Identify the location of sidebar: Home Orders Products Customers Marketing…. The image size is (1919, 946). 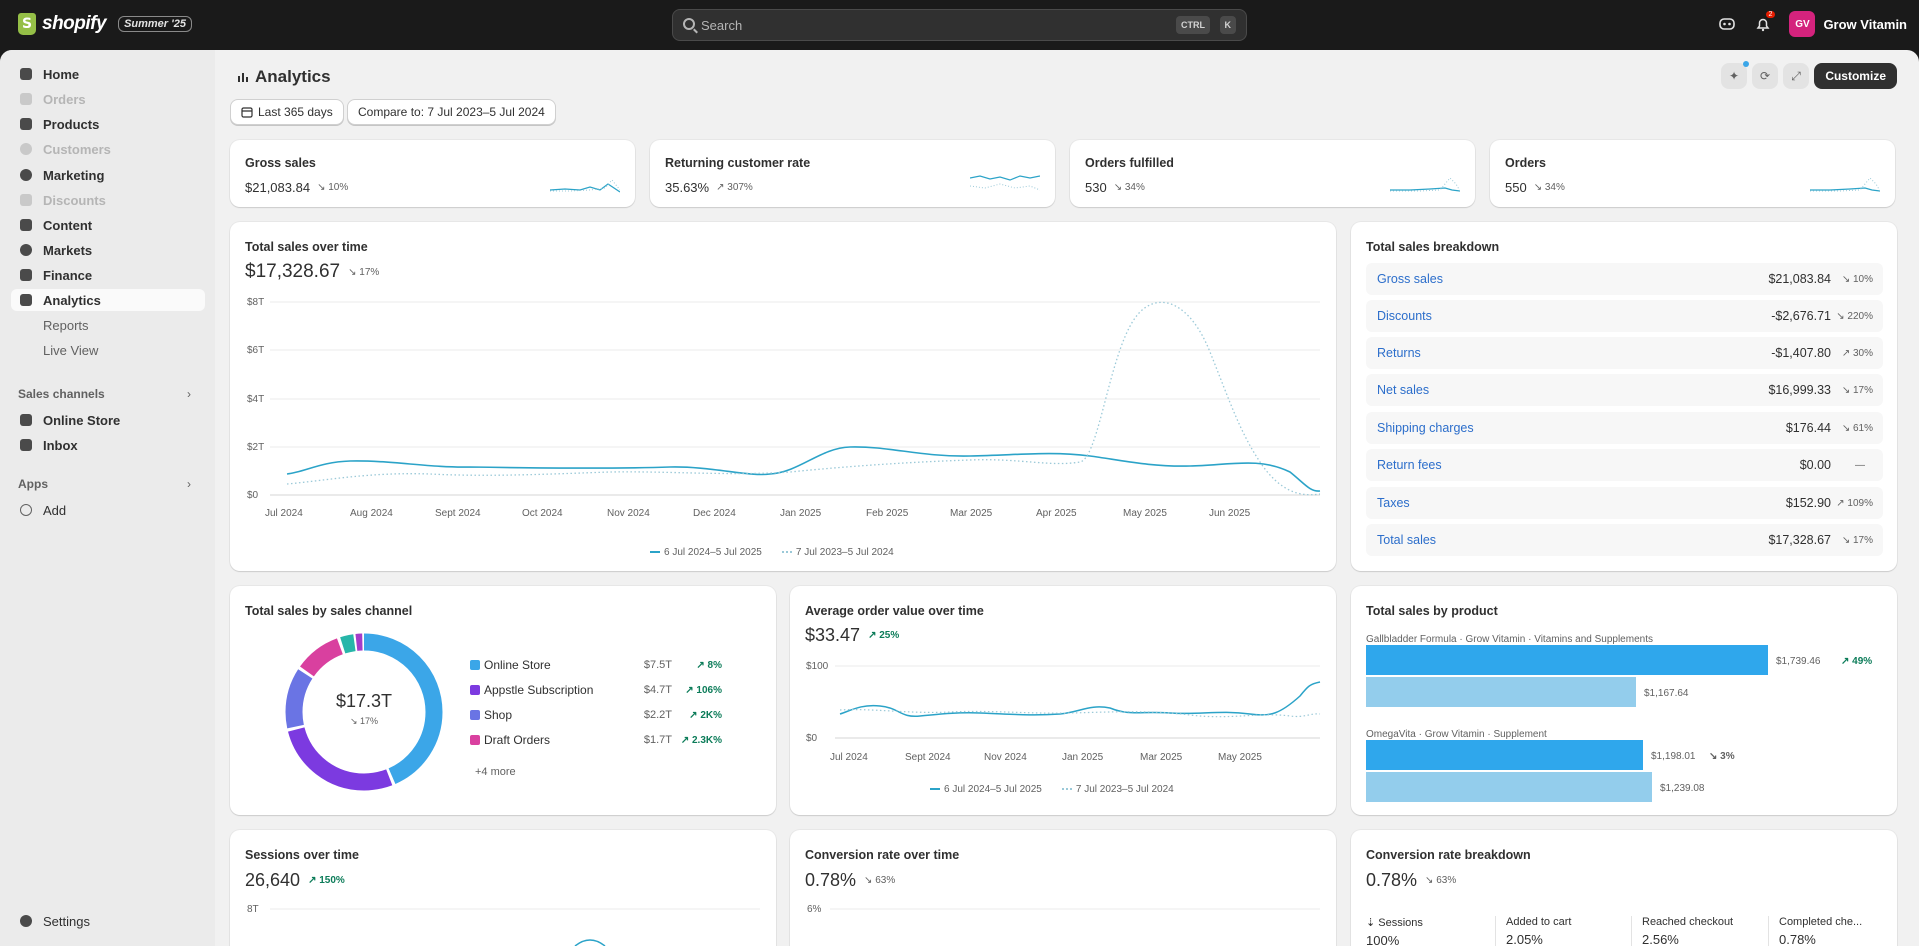
(107, 498).